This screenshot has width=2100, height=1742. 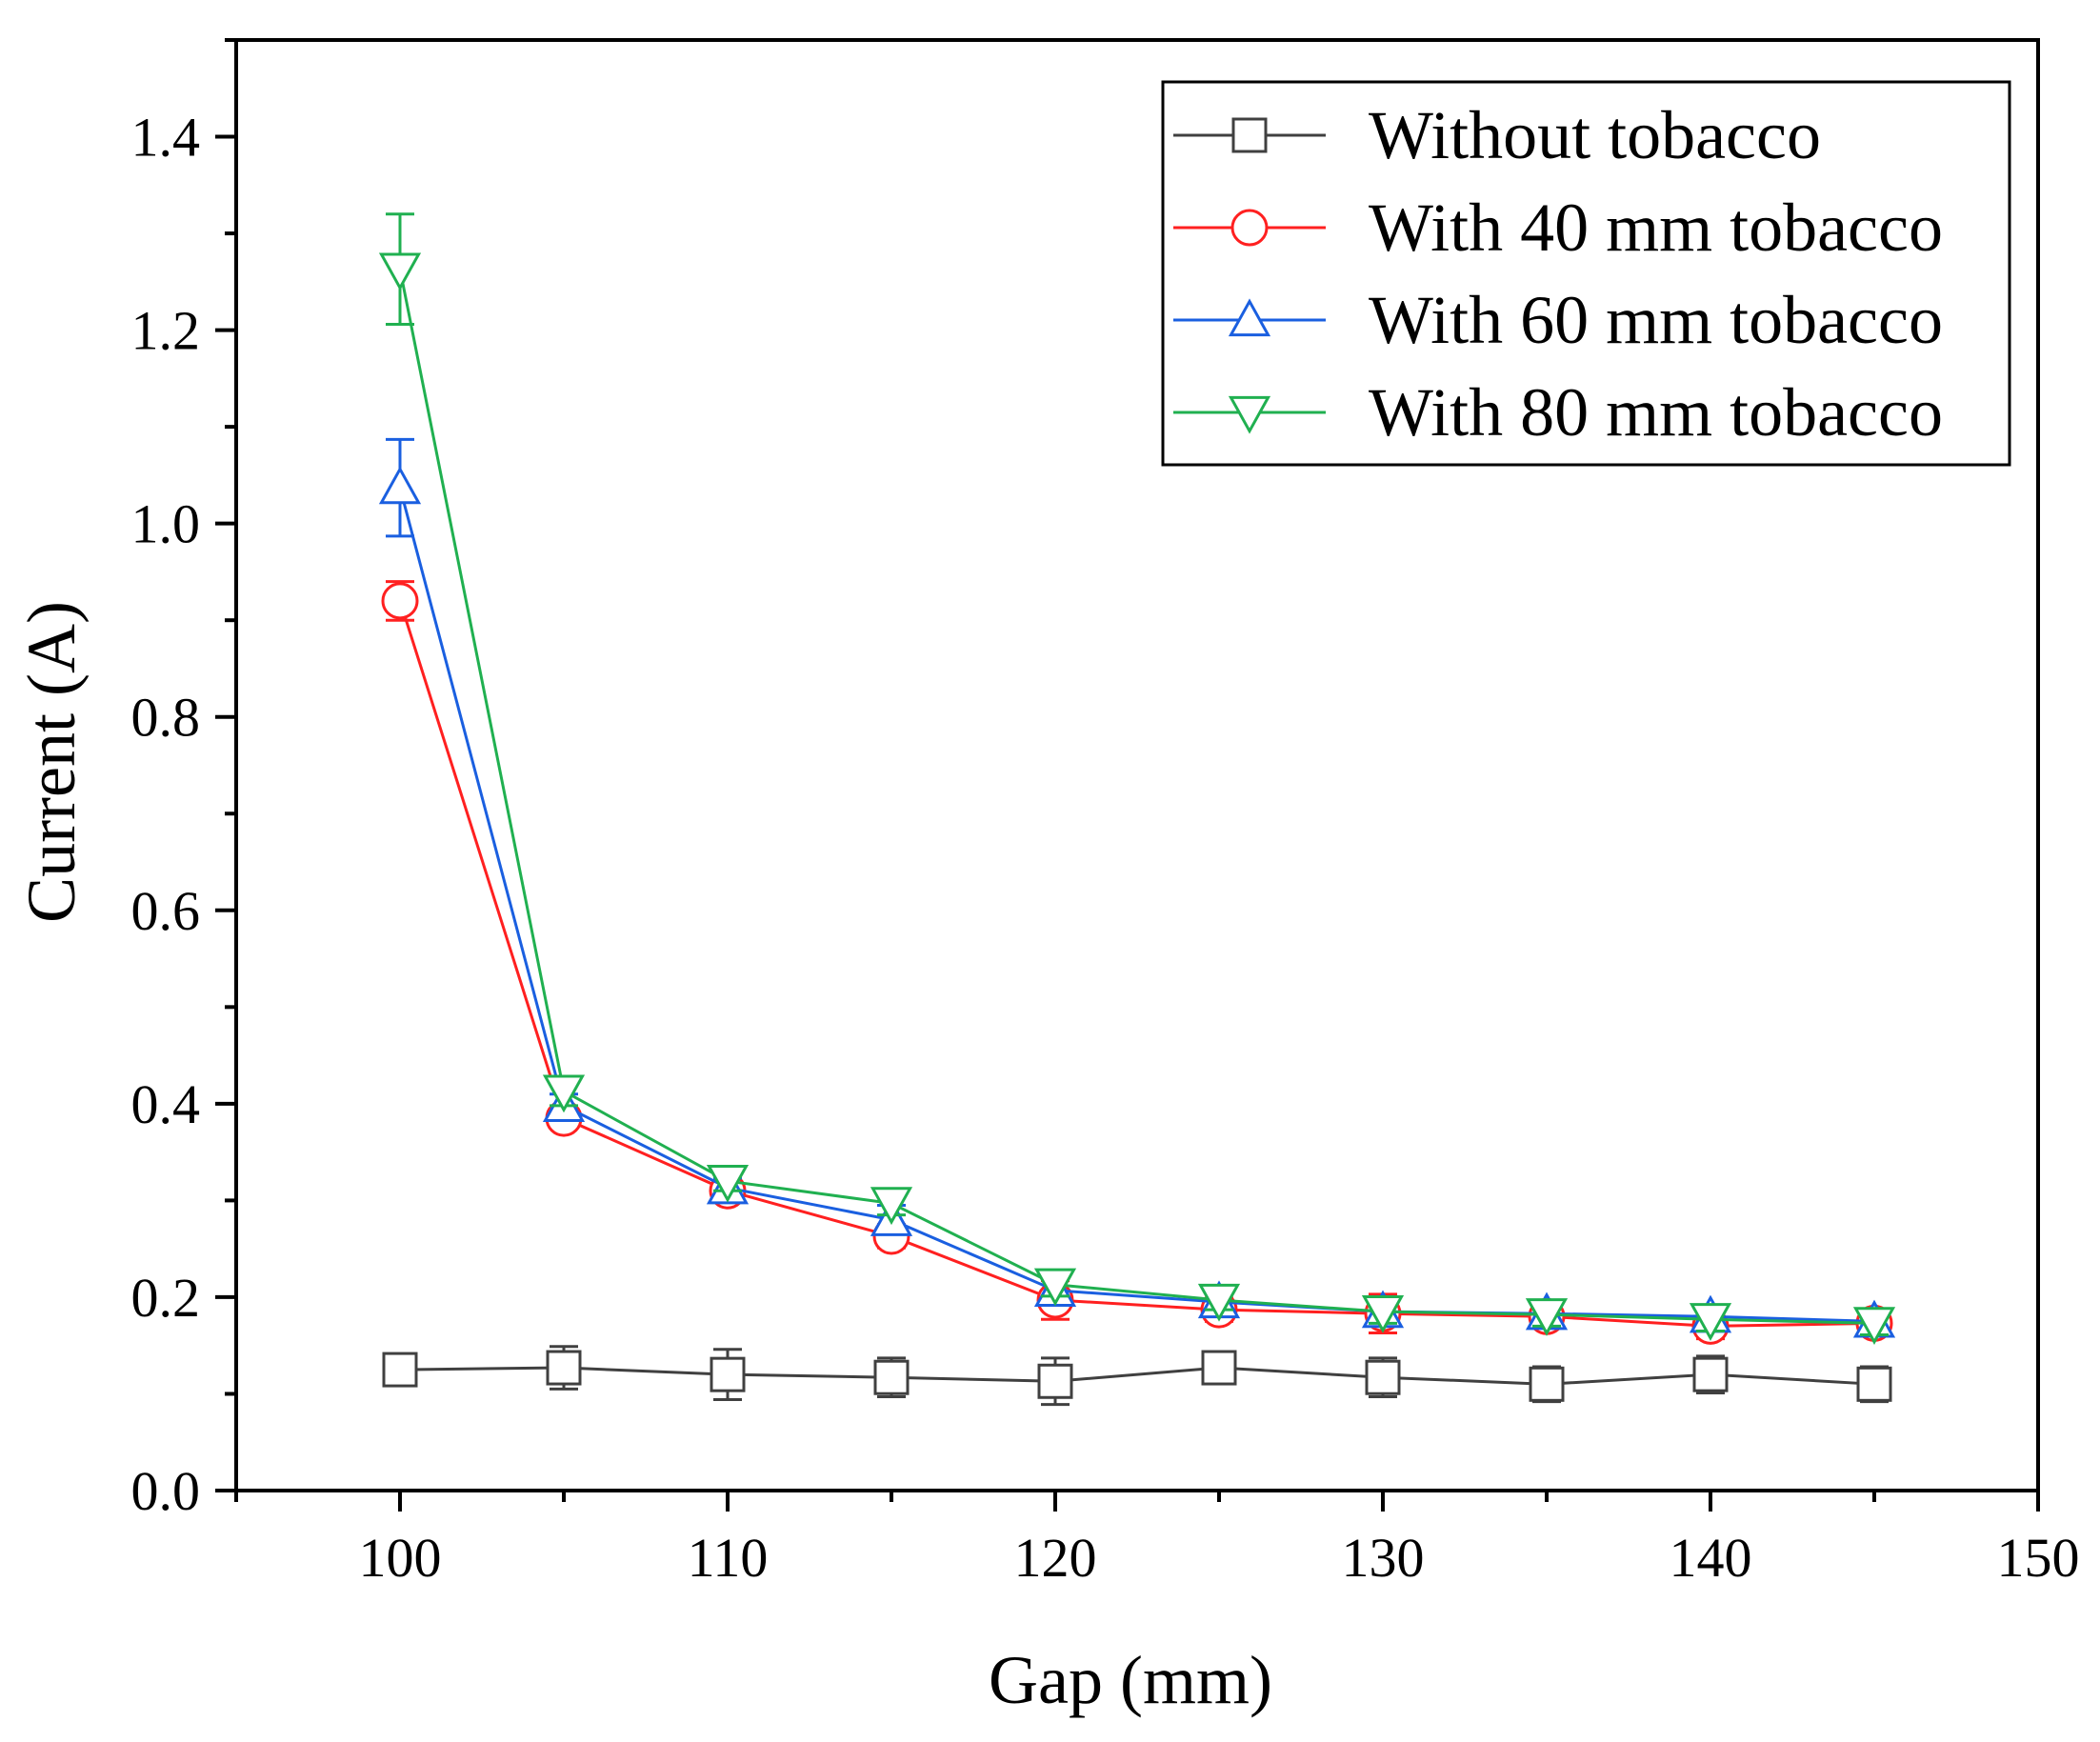 I want to click on x-axis-title: Gap (mm), so click(x=1130, y=1680).